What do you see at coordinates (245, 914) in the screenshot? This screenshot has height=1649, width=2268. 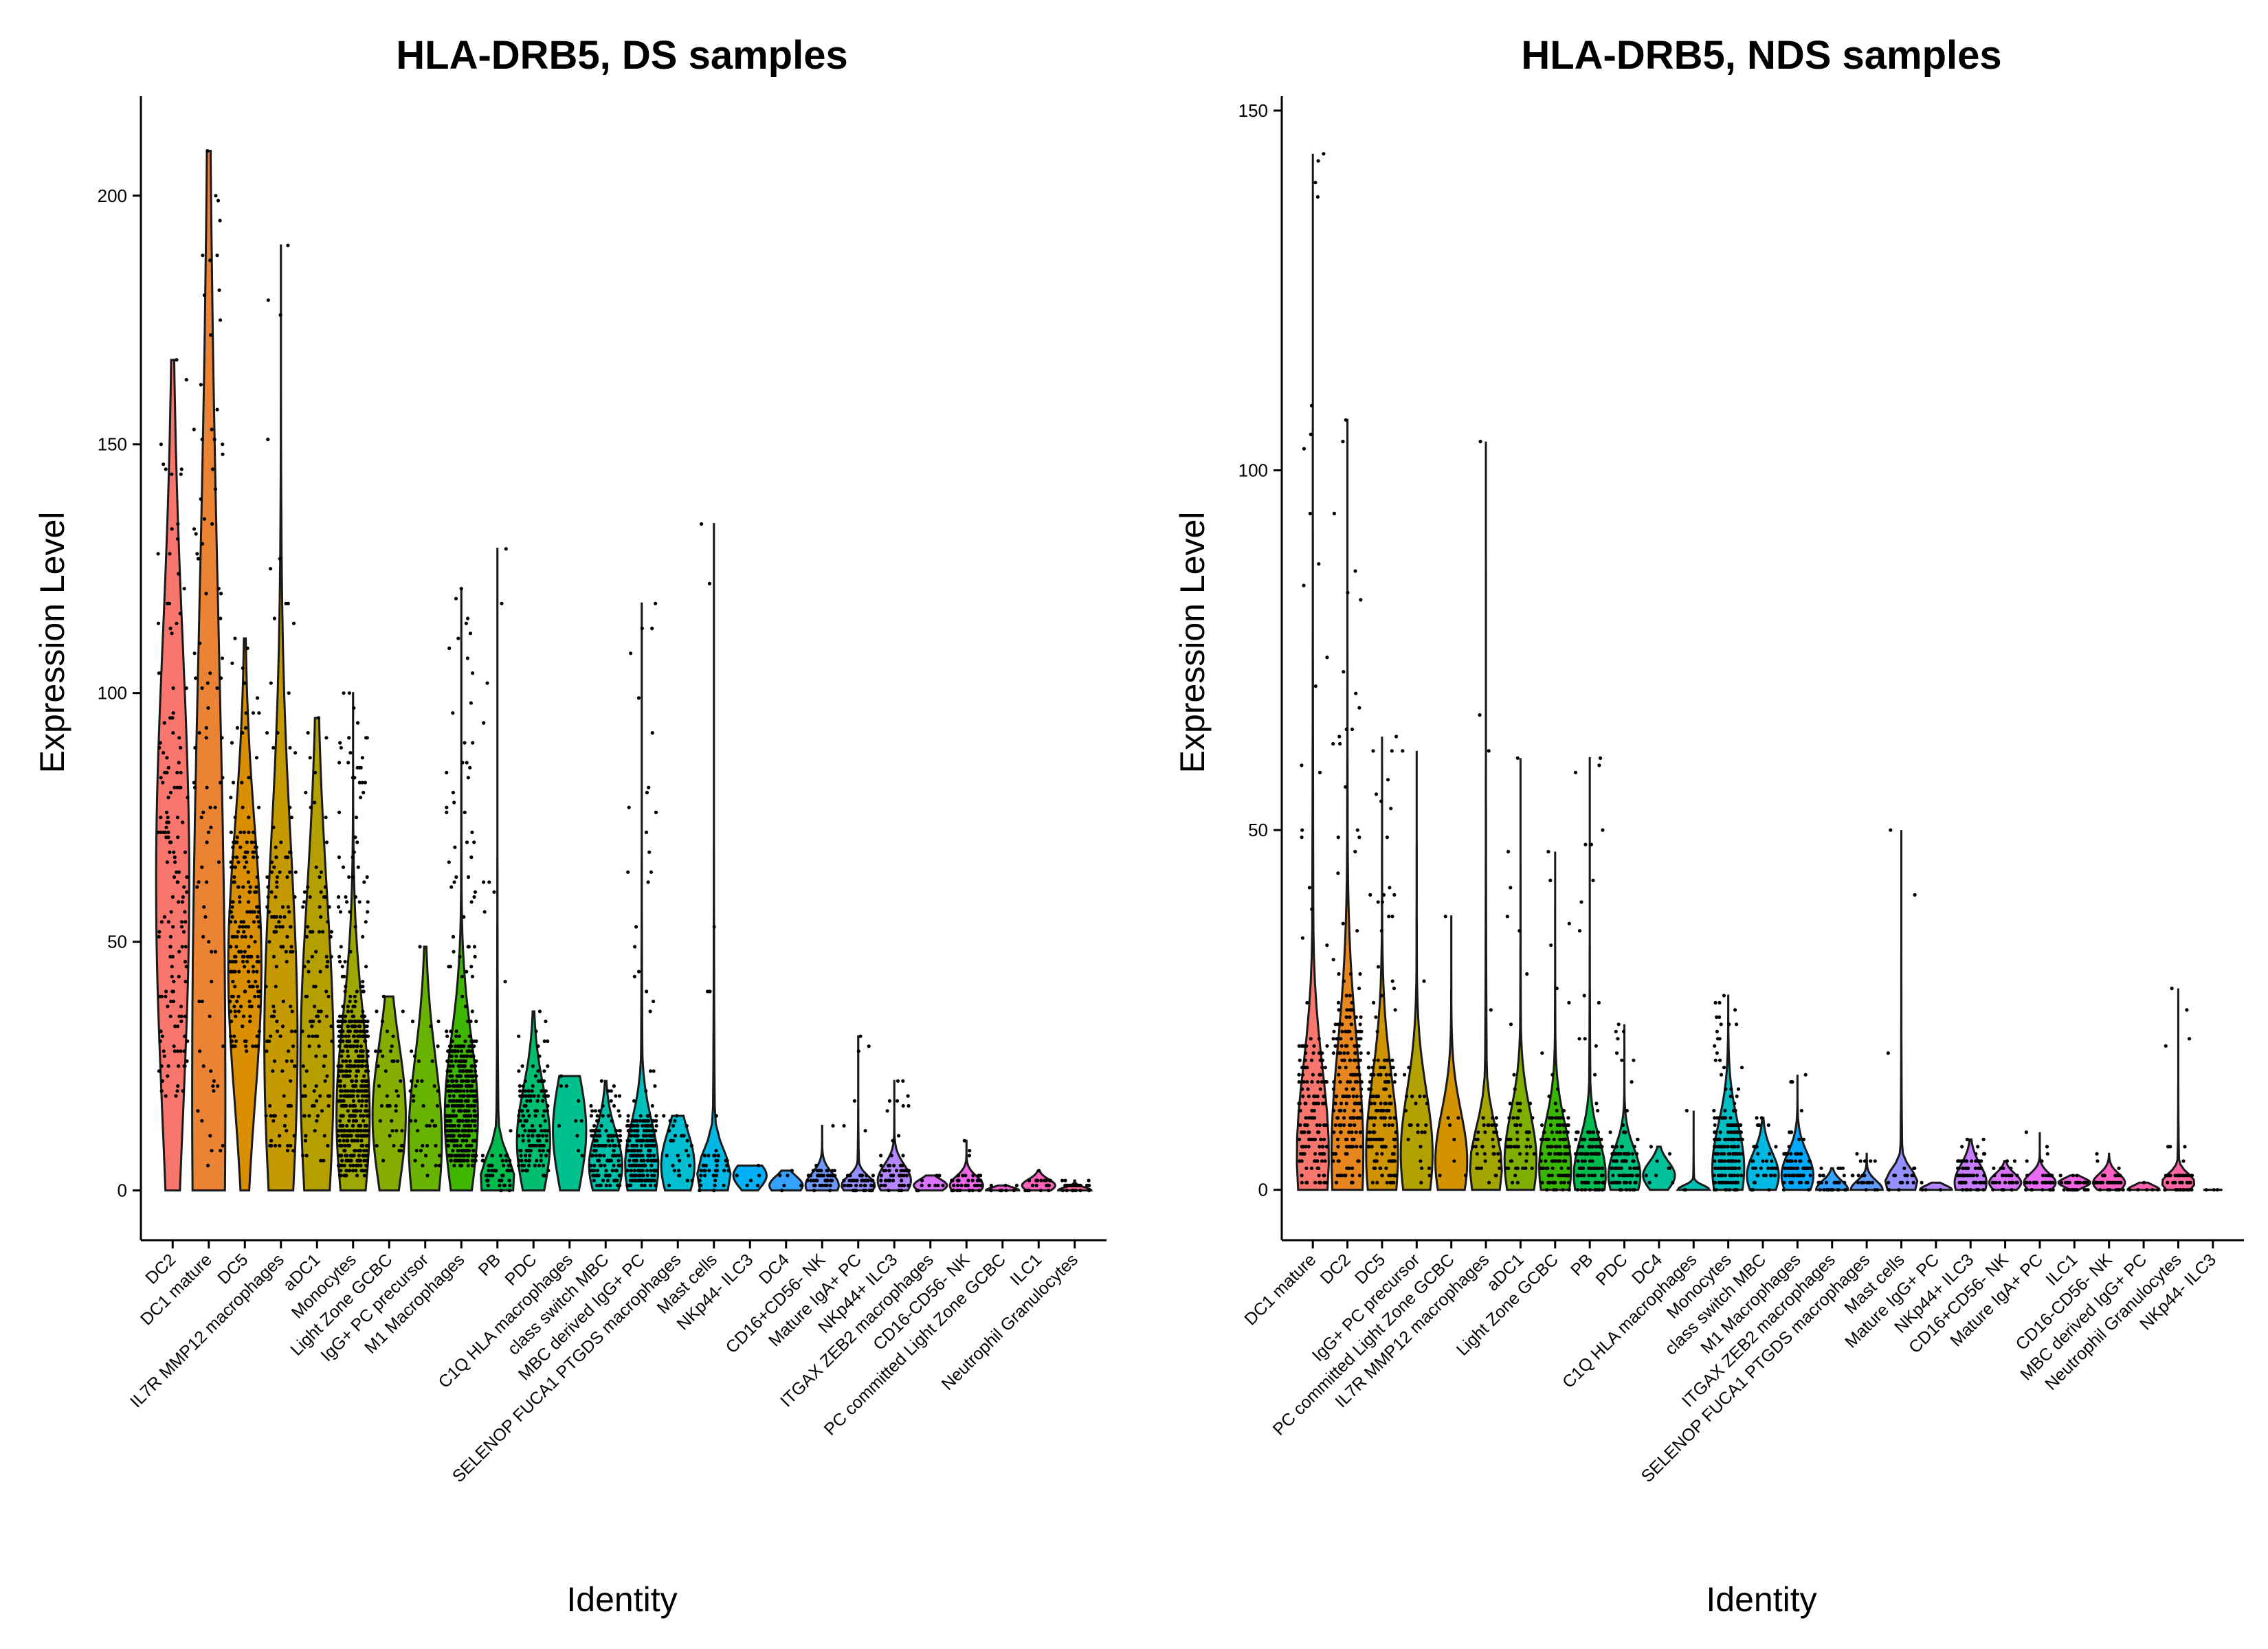 I see `violin` at bounding box center [245, 914].